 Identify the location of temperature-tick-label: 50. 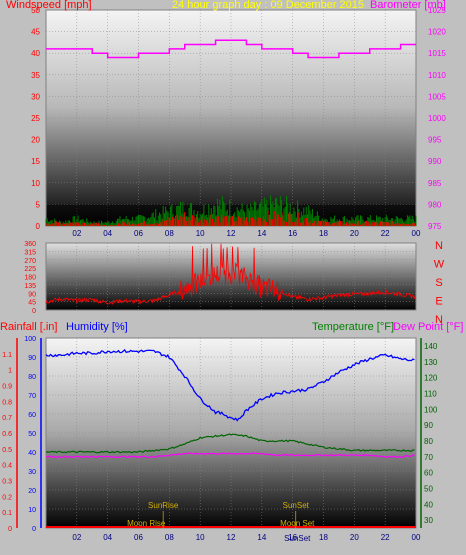
(428, 488).